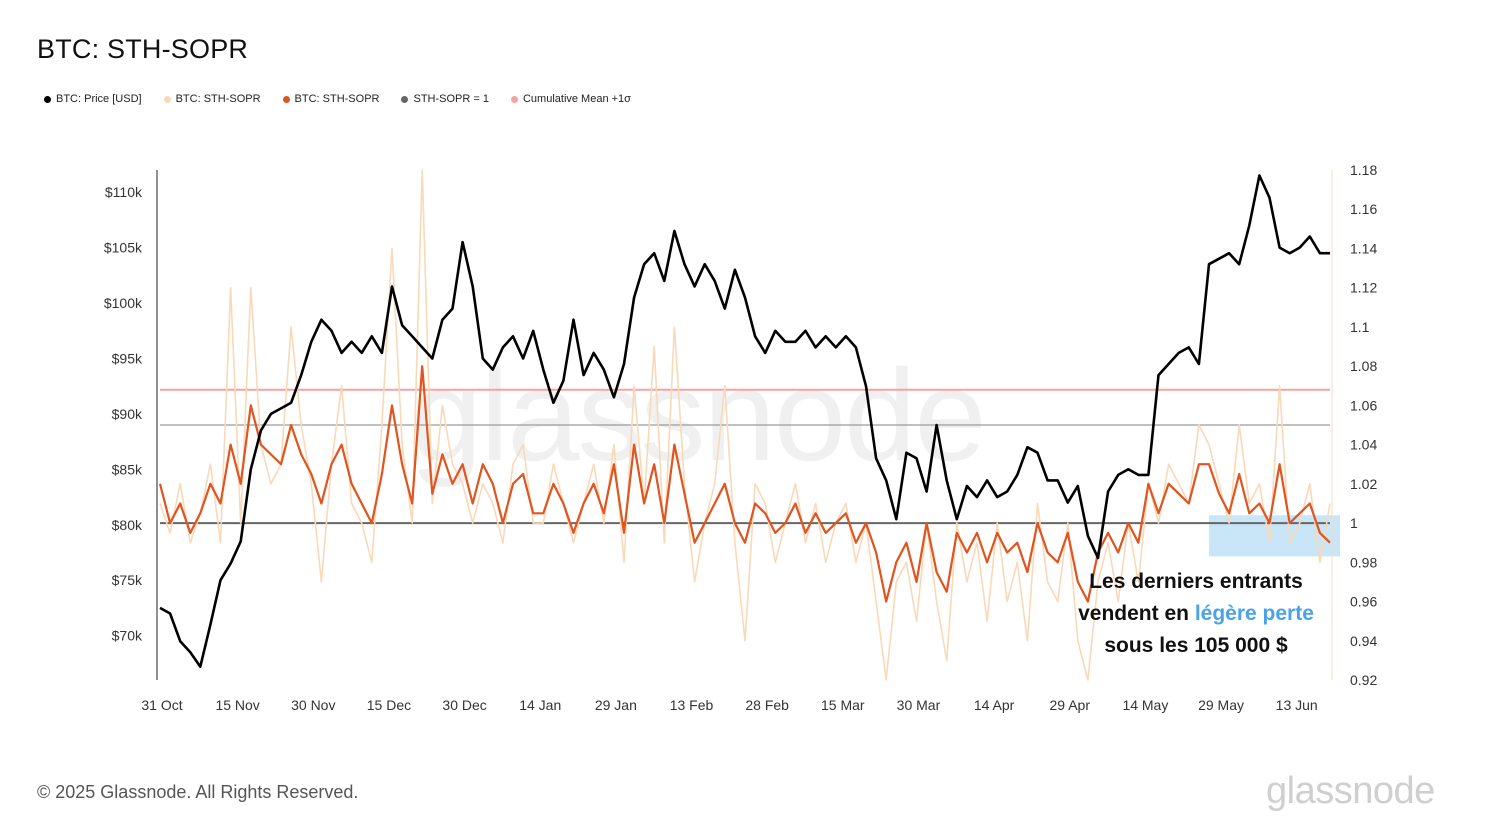 The image size is (1488, 837). What do you see at coordinates (1363, 602) in the screenshot?
I see `y-right-tick-label: 0.96` at bounding box center [1363, 602].